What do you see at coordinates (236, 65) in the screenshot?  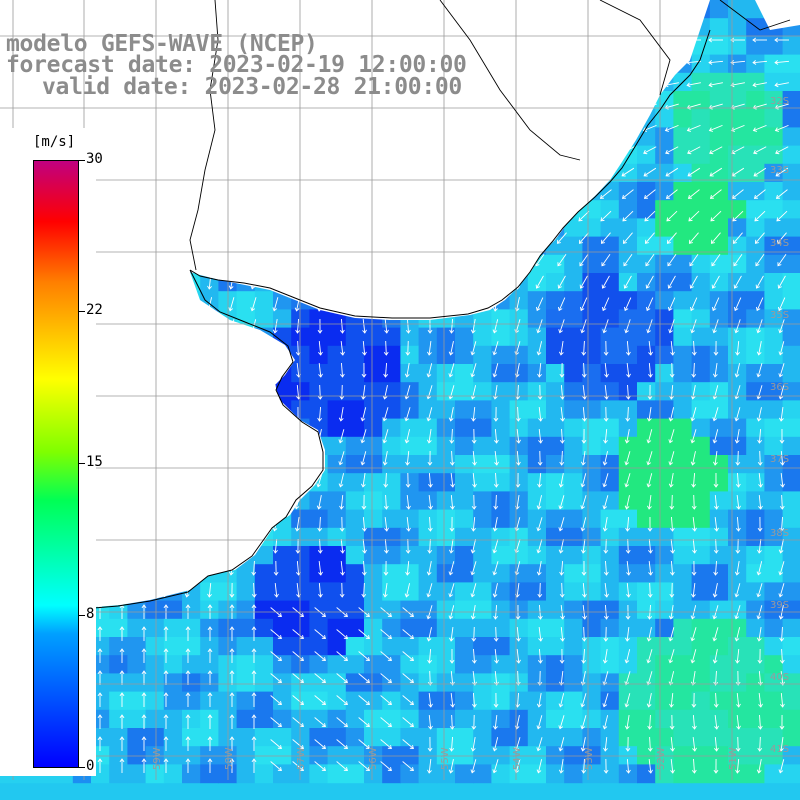 I see `forecast-date: forecast date: 2023-02-19 12:00:00` at bounding box center [236, 65].